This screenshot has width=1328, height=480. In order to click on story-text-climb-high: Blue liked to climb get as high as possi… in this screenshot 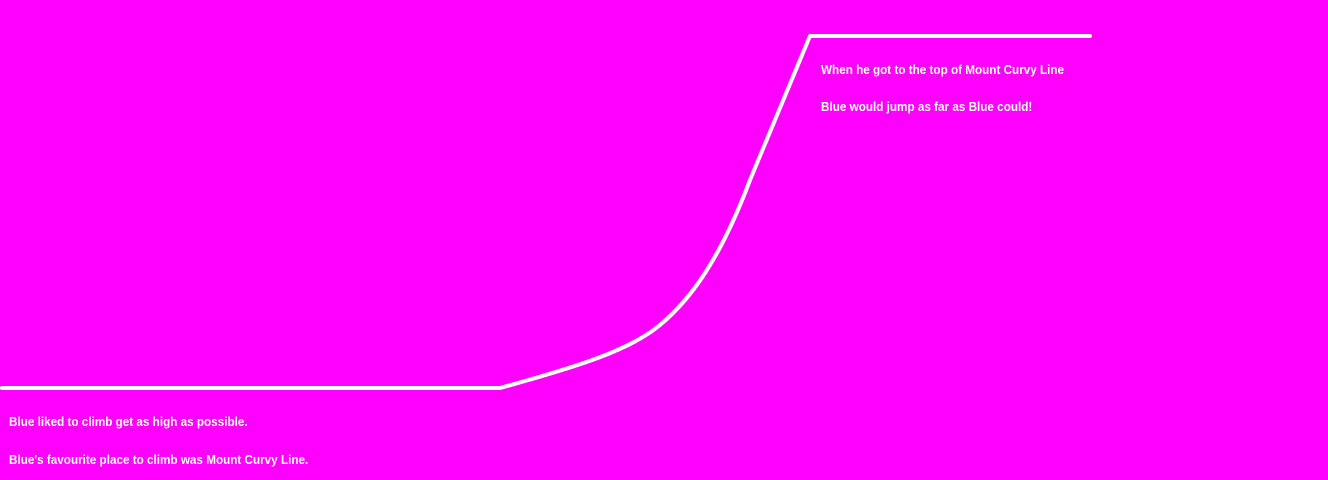, I will do `click(128, 422)`.